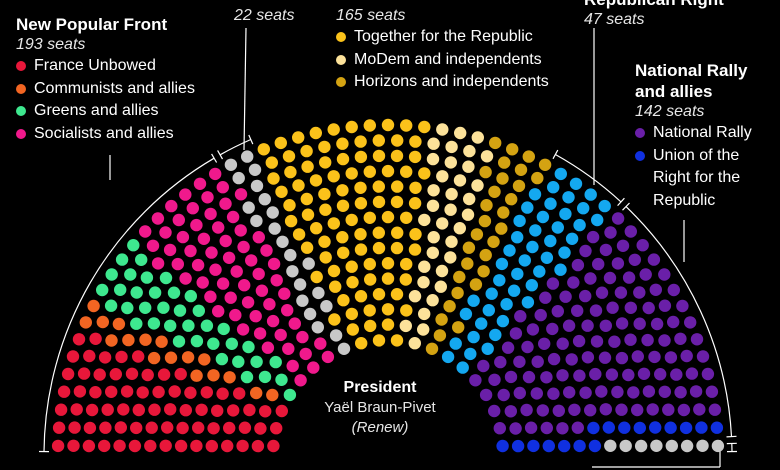  I want to click on bracket-tick-rn, so click(626, 206).